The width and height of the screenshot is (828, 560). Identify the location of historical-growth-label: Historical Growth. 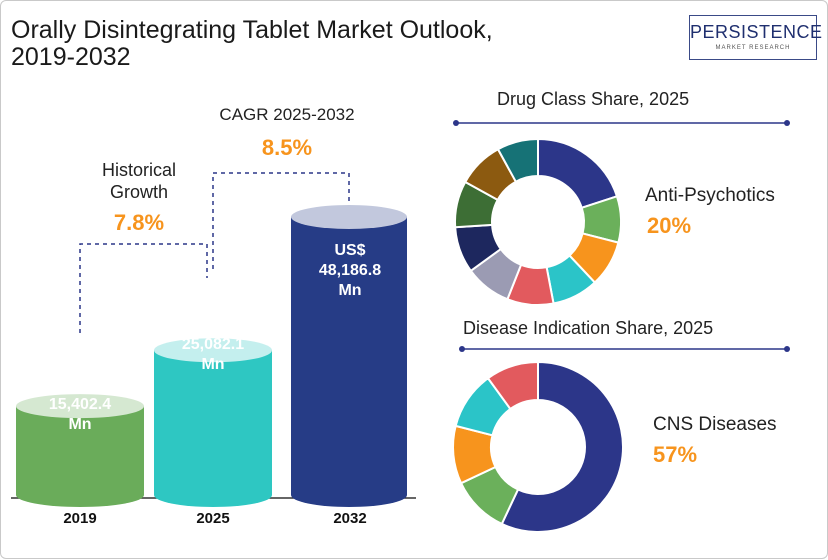
(138, 181).